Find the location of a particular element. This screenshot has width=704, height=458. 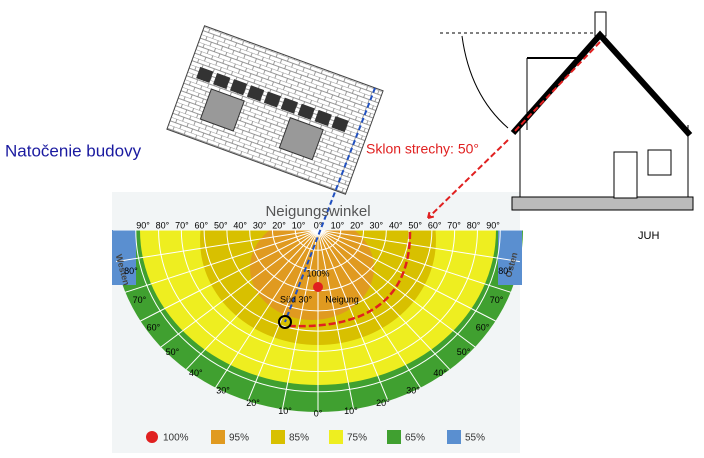

legend-label: 100% is located at coordinates (176, 438).